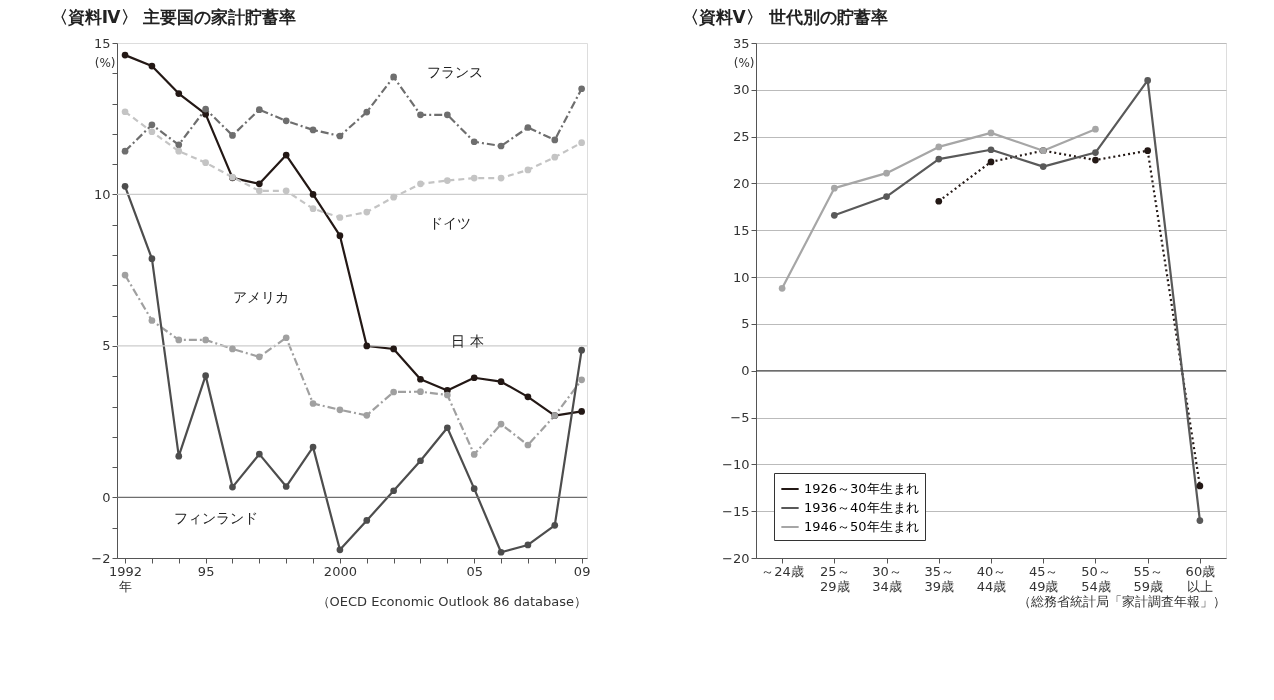 This screenshot has width=1274, height=700. I want to click on y-tick-label: 25, so click(741, 137).